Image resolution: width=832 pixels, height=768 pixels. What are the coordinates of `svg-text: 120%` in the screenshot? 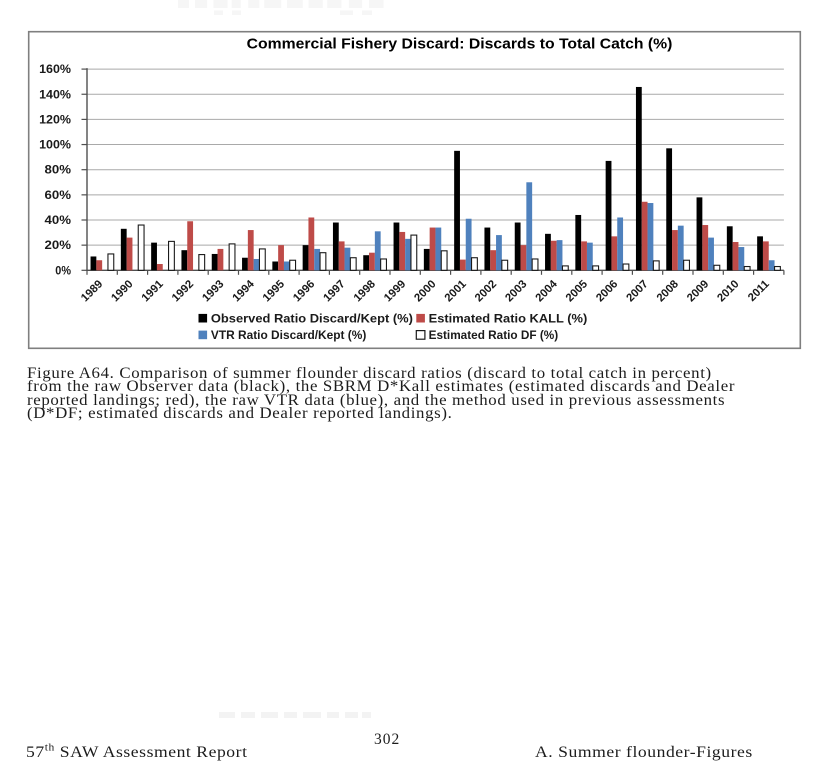 It's located at (55, 119).